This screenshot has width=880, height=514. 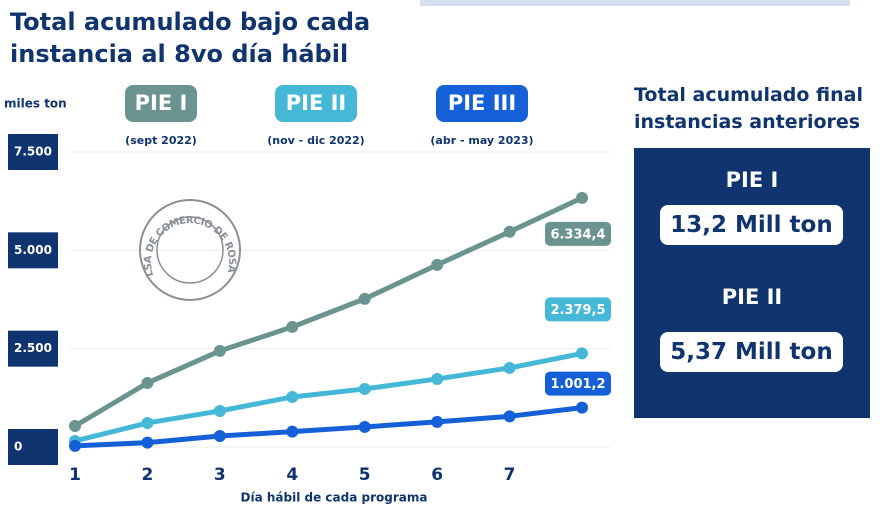 What do you see at coordinates (751, 352) in the screenshot?
I see `sidebar-value: 5,37 Mill ton` at bounding box center [751, 352].